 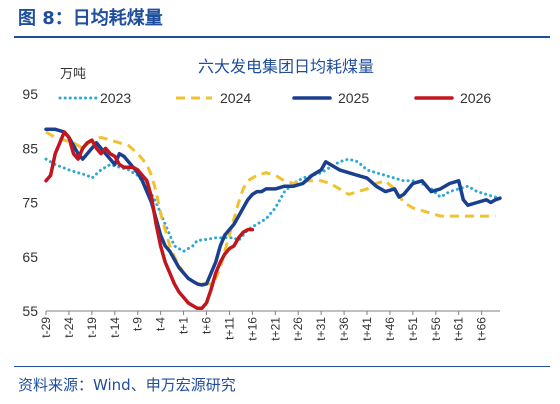 What do you see at coordinates (436, 329) in the screenshot?
I see `x-tick-label: t+56` at bounding box center [436, 329].